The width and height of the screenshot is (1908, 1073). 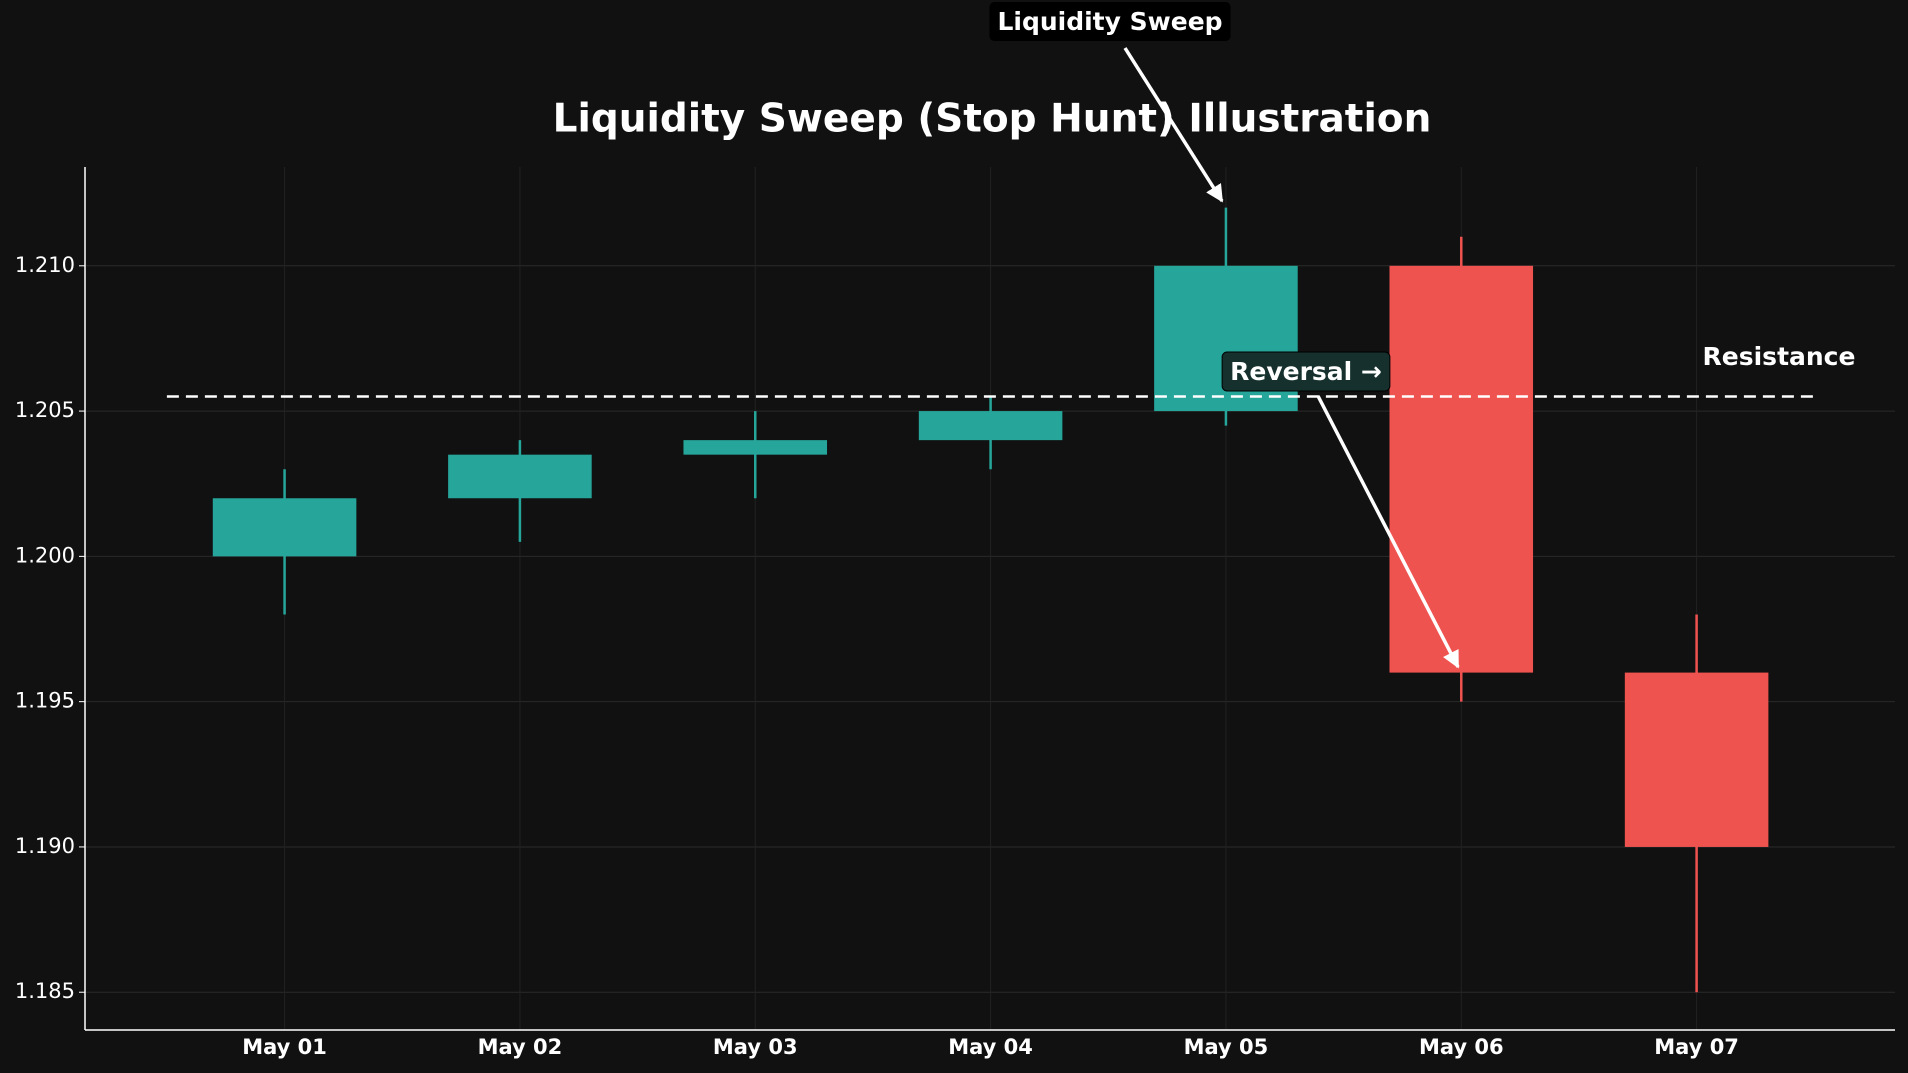 I want to click on annotation: Liquidity Sweep, so click(x=1110, y=21).